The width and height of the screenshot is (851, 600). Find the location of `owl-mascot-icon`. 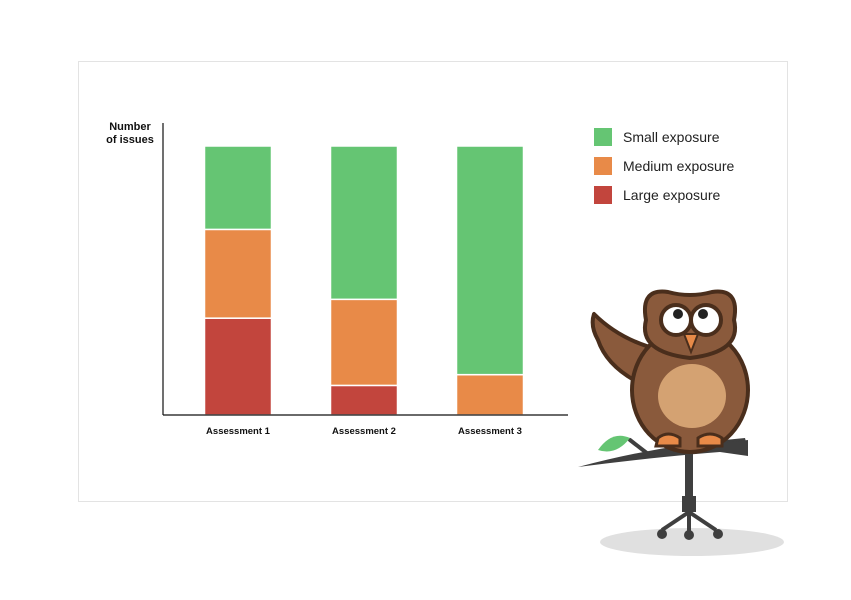

owl-mascot-icon is located at coordinates (681, 422).